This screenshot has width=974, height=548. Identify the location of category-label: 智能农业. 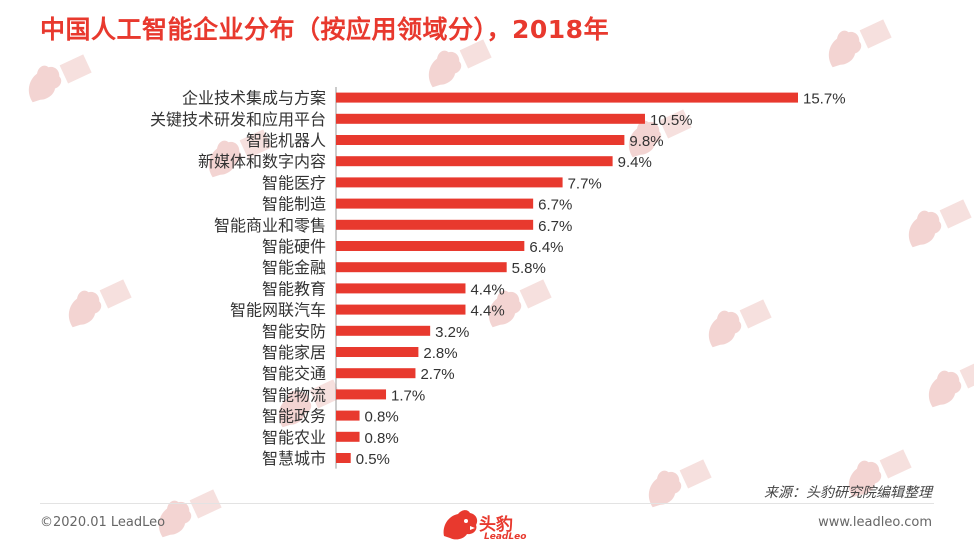
(294, 437).